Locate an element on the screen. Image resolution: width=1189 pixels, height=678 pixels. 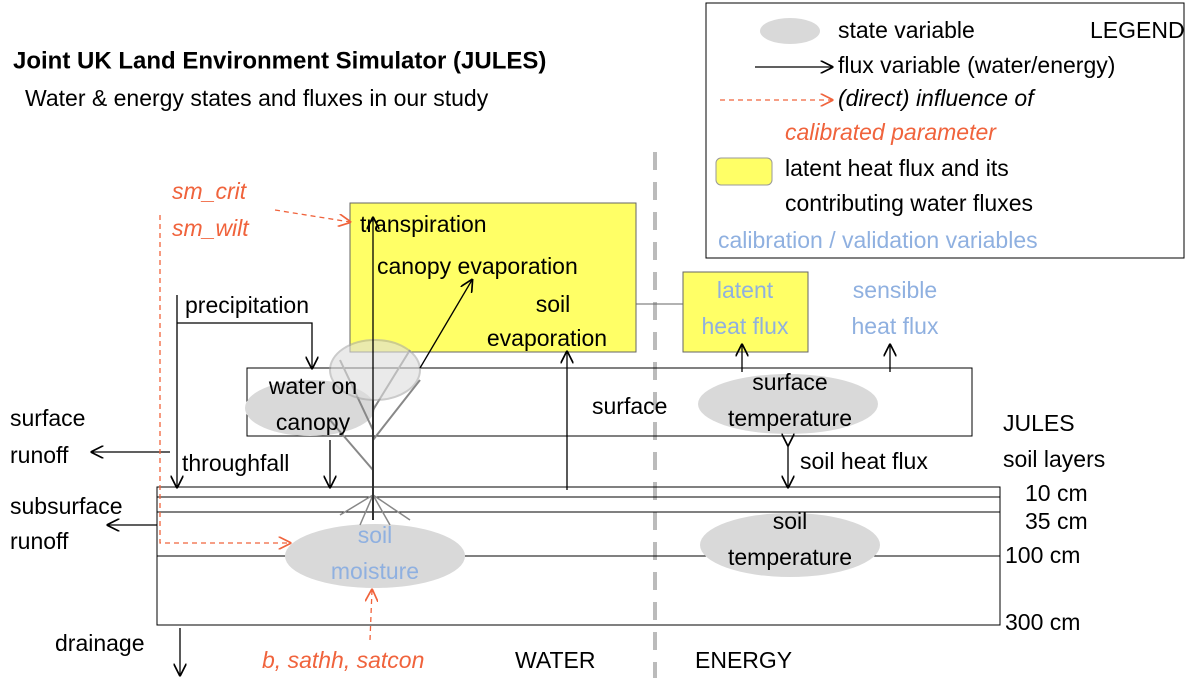
flux-label: surface is located at coordinates (47, 418).